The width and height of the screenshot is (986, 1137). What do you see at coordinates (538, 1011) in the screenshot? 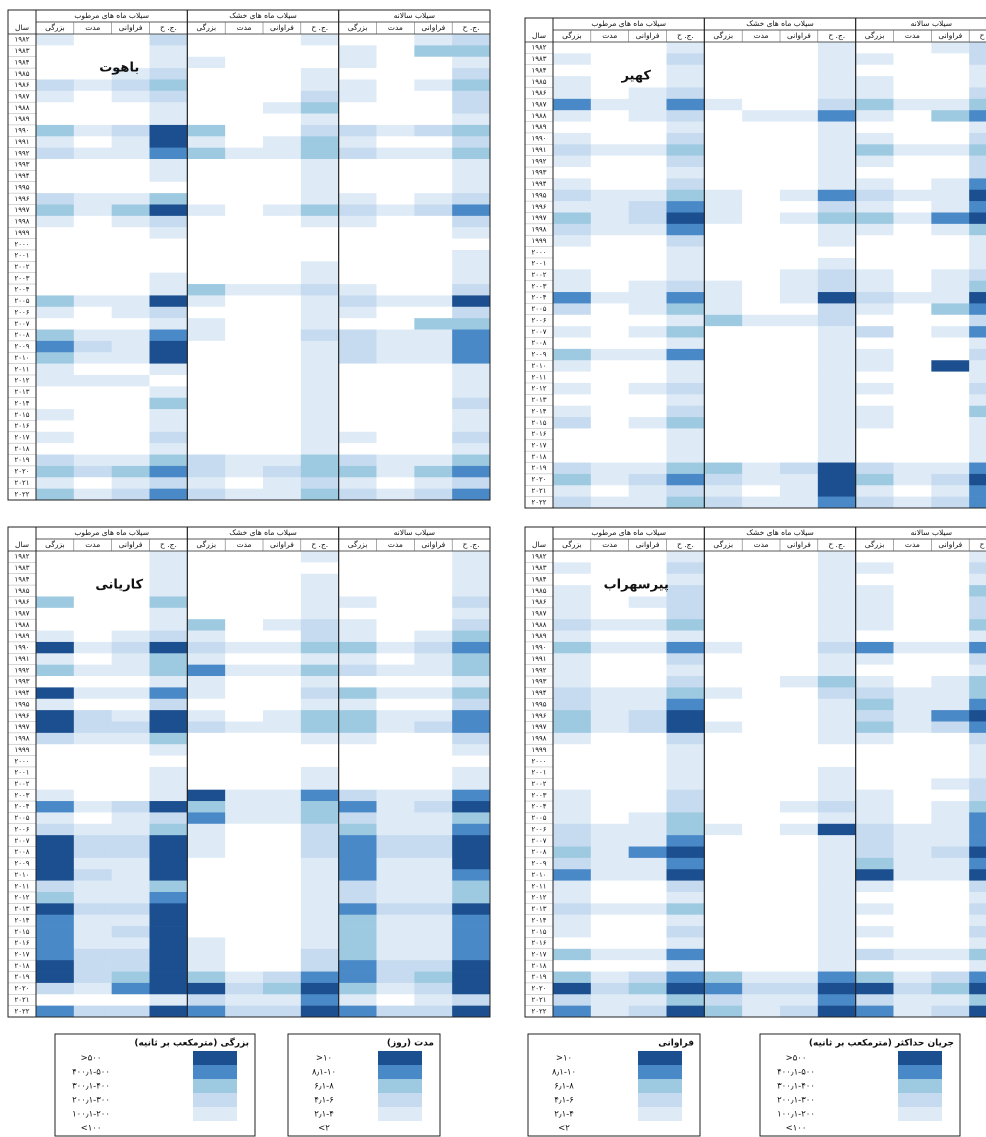
I see `year-label: ۲۰۲۲` at bounding box center [538, 1011].